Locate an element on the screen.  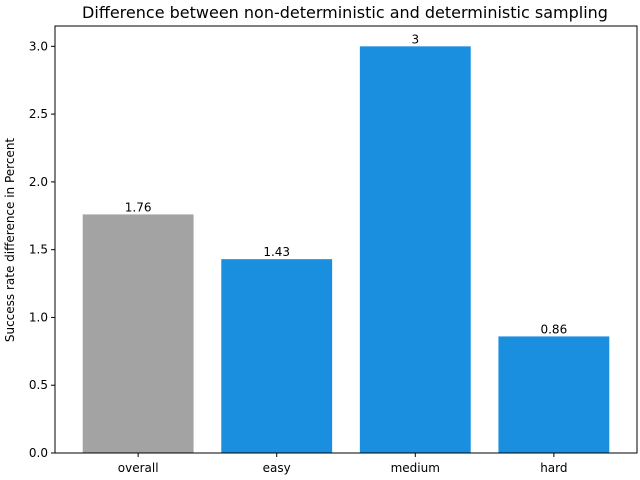
y-tick-label: 2.5 is located at coordinates (38, 114).